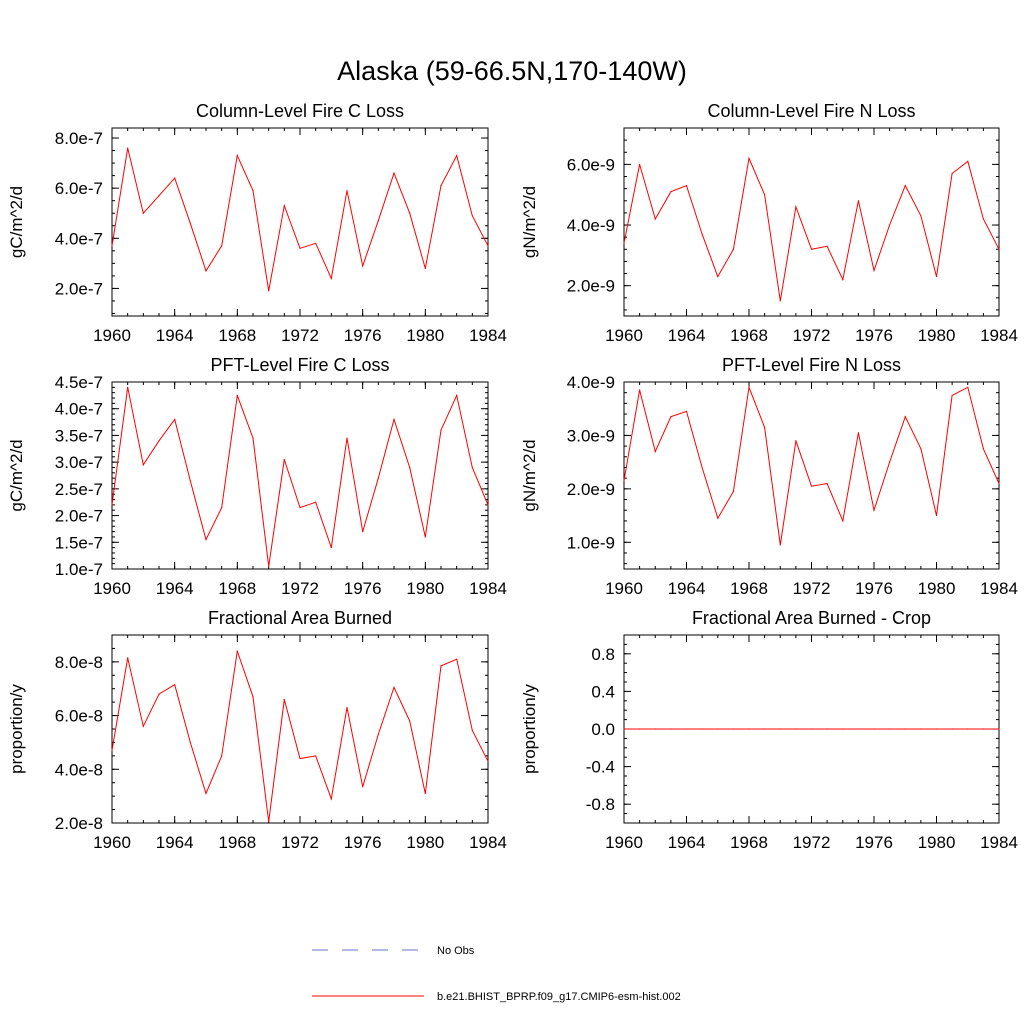 The image size is (1024, 1024). Describe the element at coordinates (591, 164) in the screenshot. I see `y-tick-label: 6.0e-9` at that location.